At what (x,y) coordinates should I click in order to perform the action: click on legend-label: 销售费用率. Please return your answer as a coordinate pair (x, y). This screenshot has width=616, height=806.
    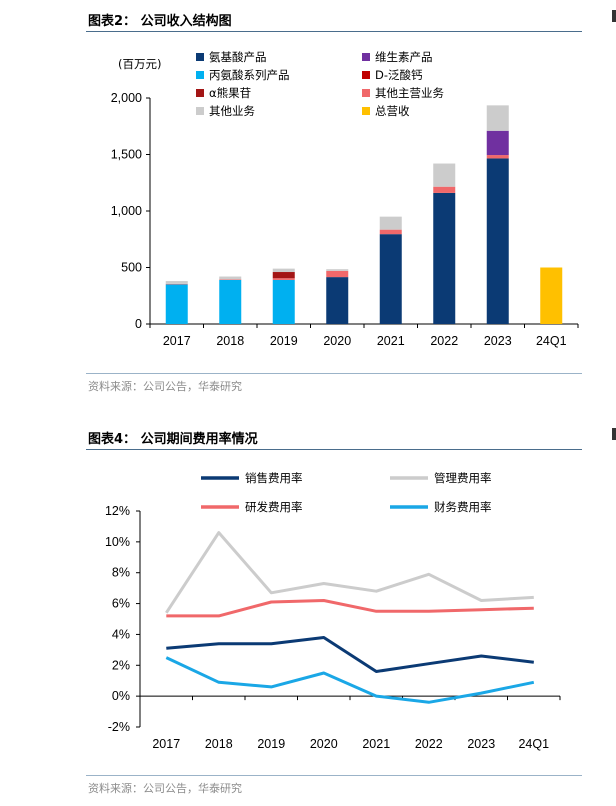
    Looking at the image, I should click on (274, 478).